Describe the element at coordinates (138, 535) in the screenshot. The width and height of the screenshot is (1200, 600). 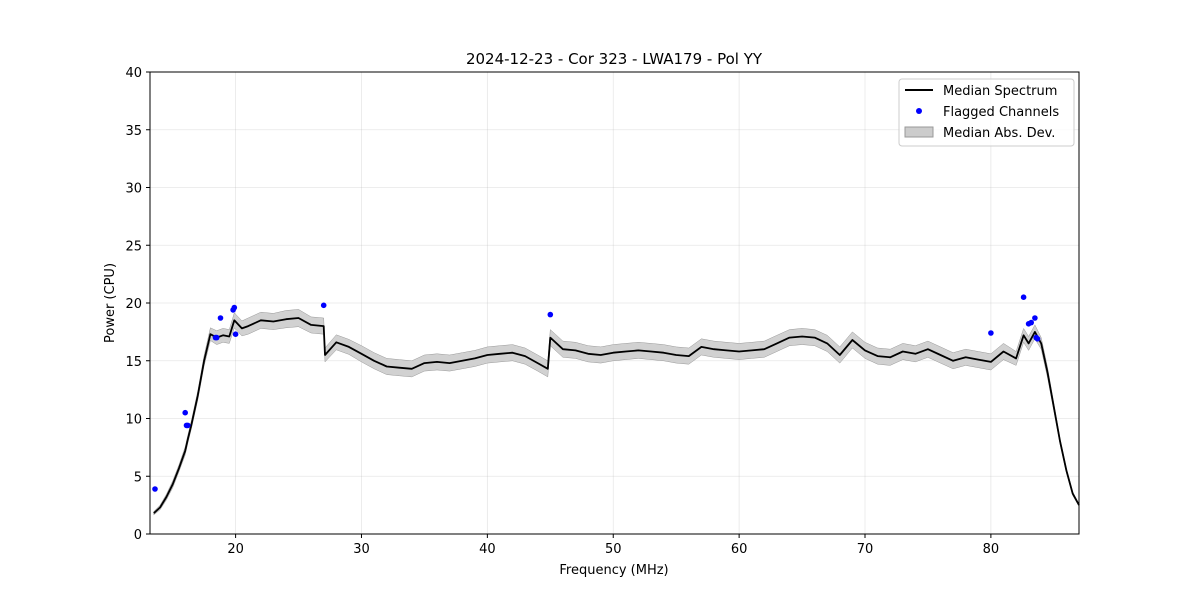
I see `y-tick-label: 0` at that location.